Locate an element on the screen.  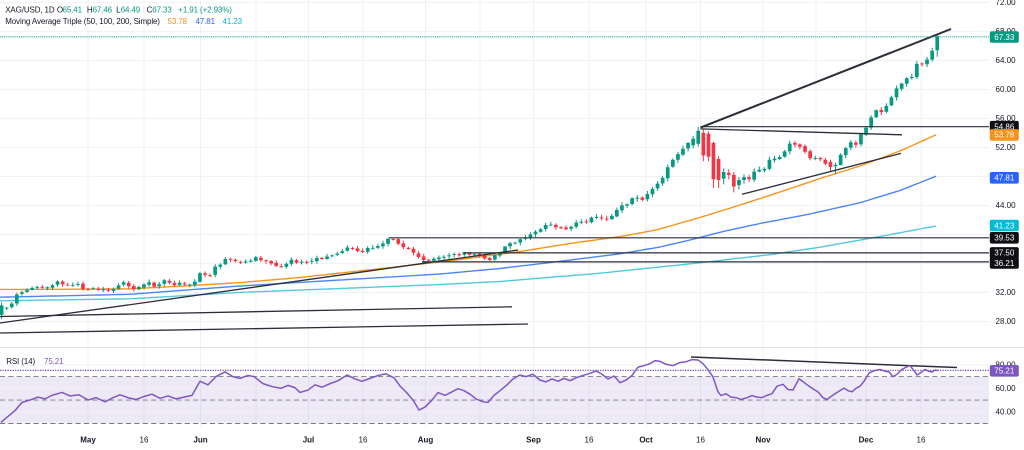
svg-text: 64.00 is located at coordinates (1006, 60).